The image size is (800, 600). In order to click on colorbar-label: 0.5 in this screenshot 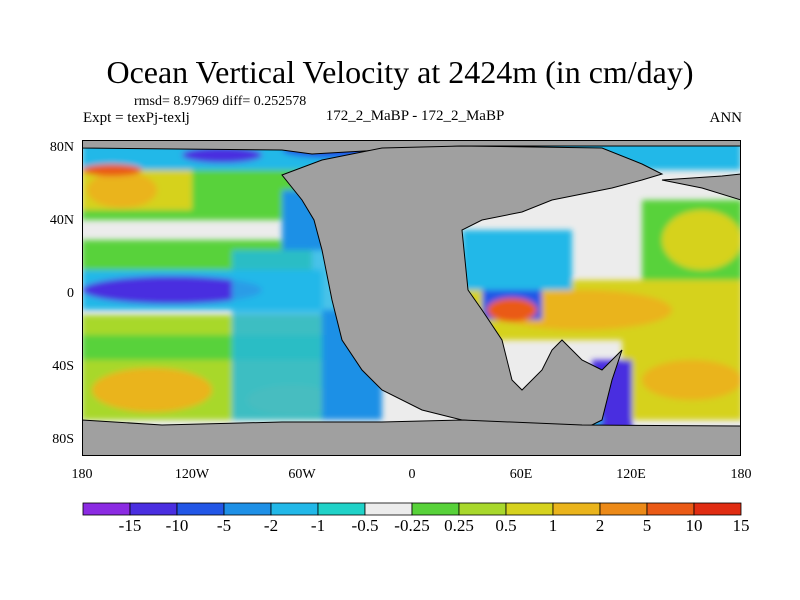, I will do `click(506, 525)`.